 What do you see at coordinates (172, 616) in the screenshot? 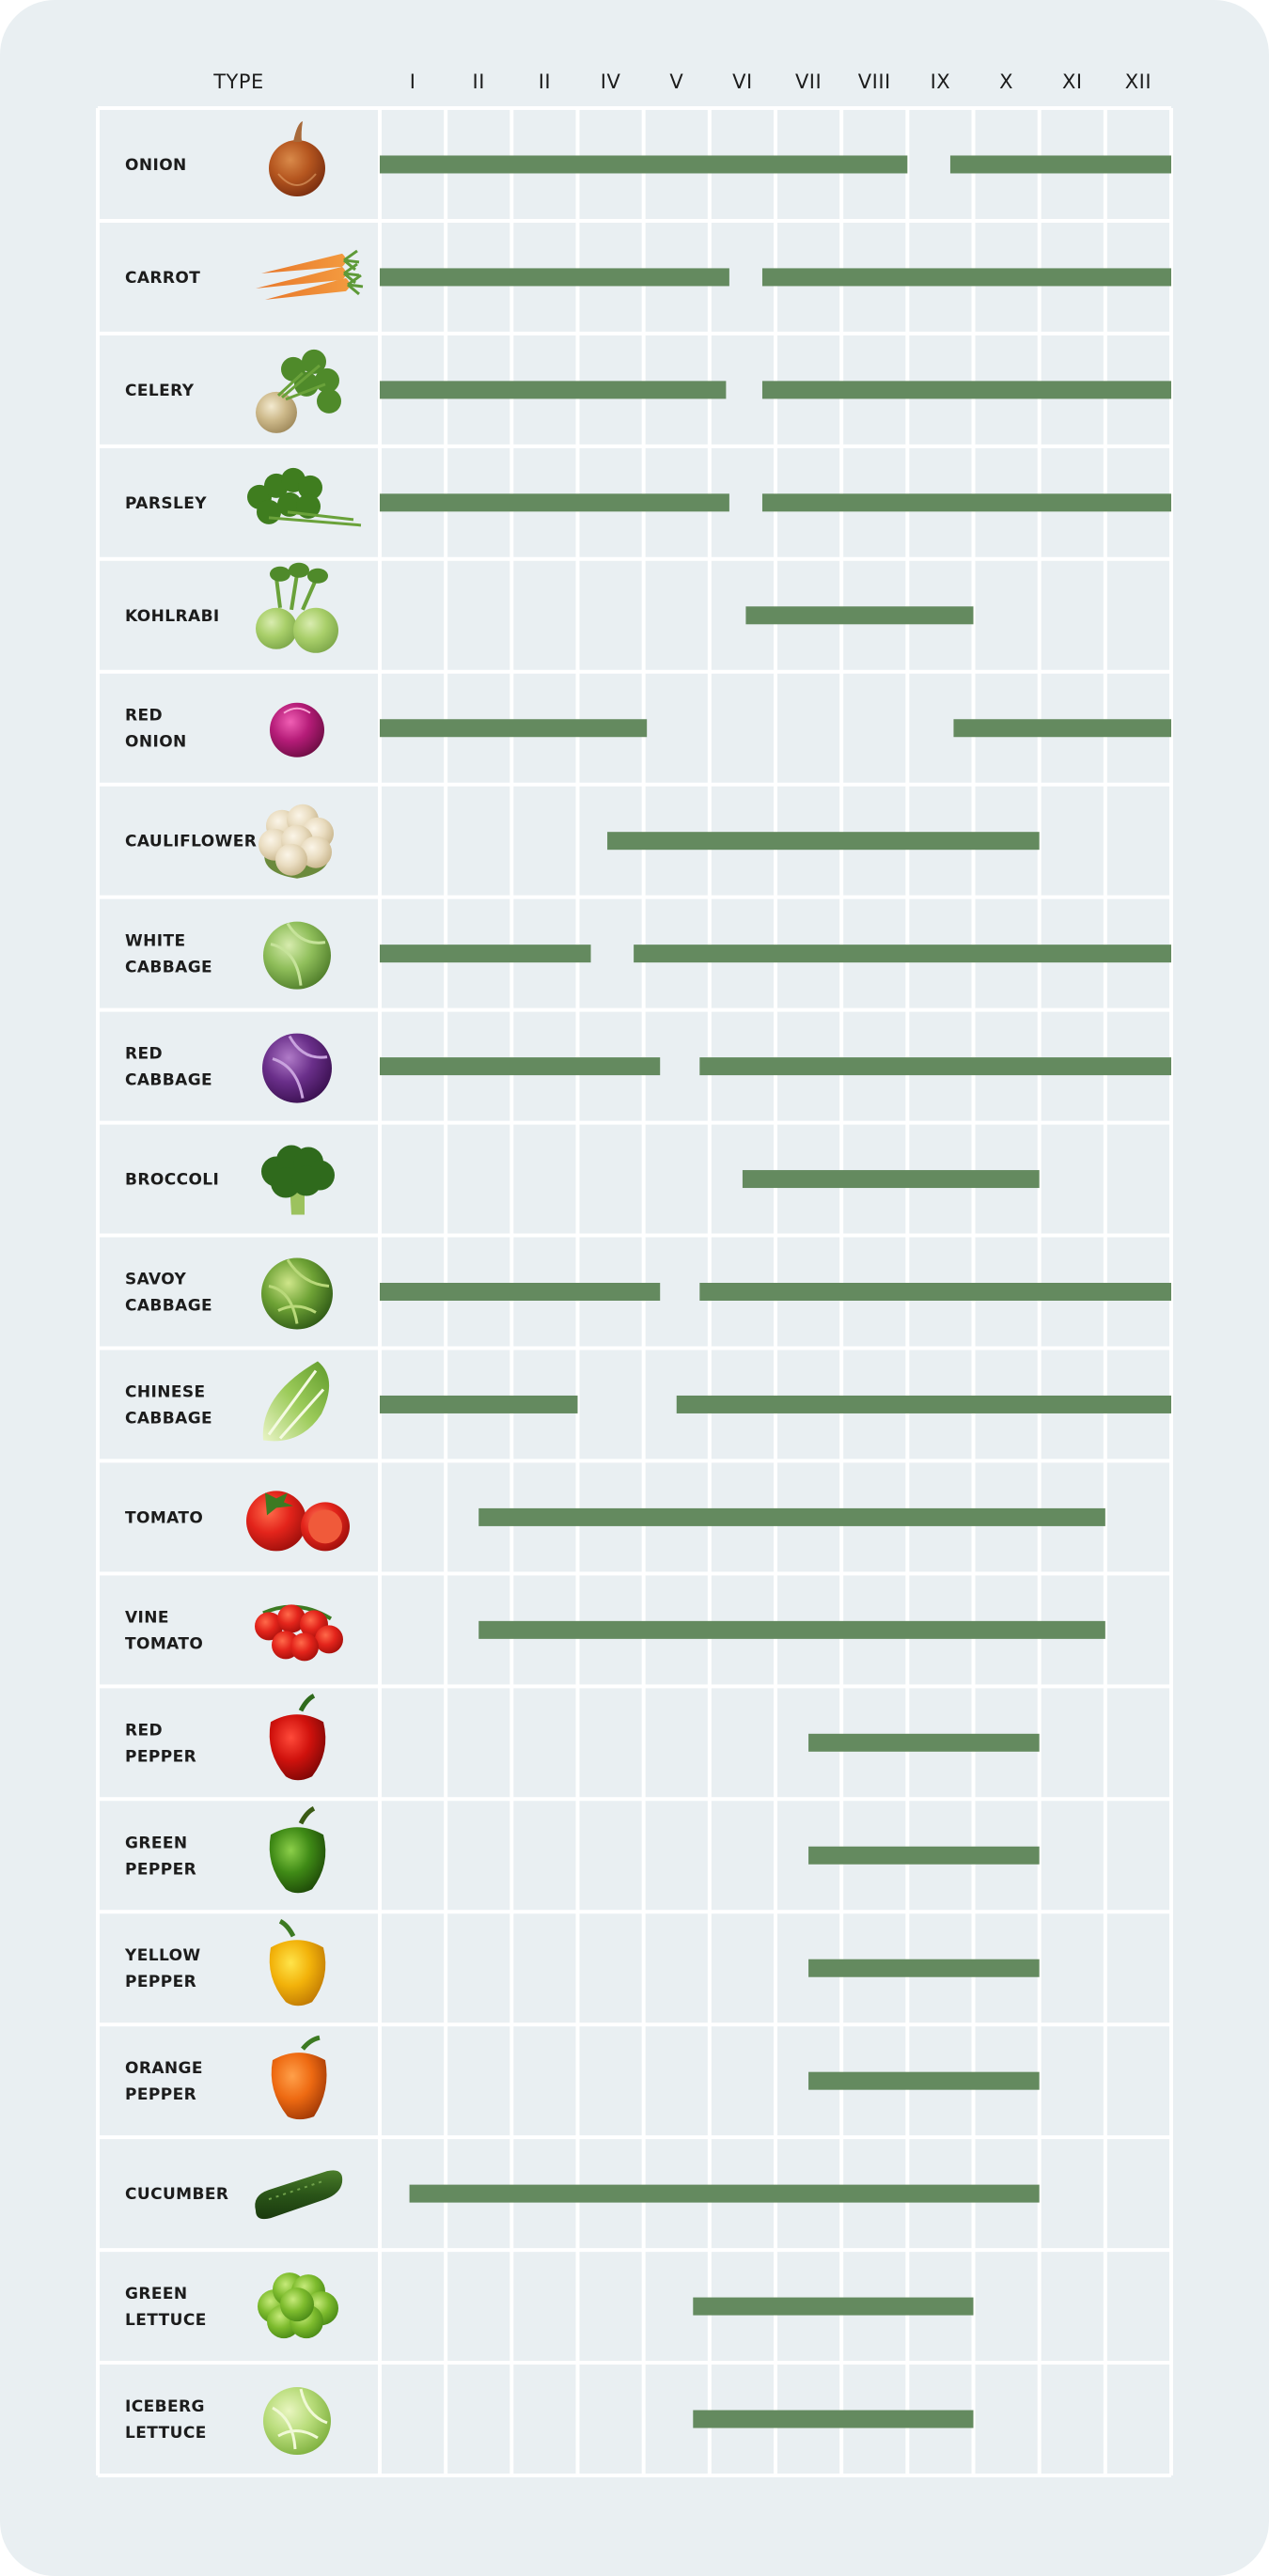
I see `vegetable-label: KOHLRABI` at bounding box center [172, 616].